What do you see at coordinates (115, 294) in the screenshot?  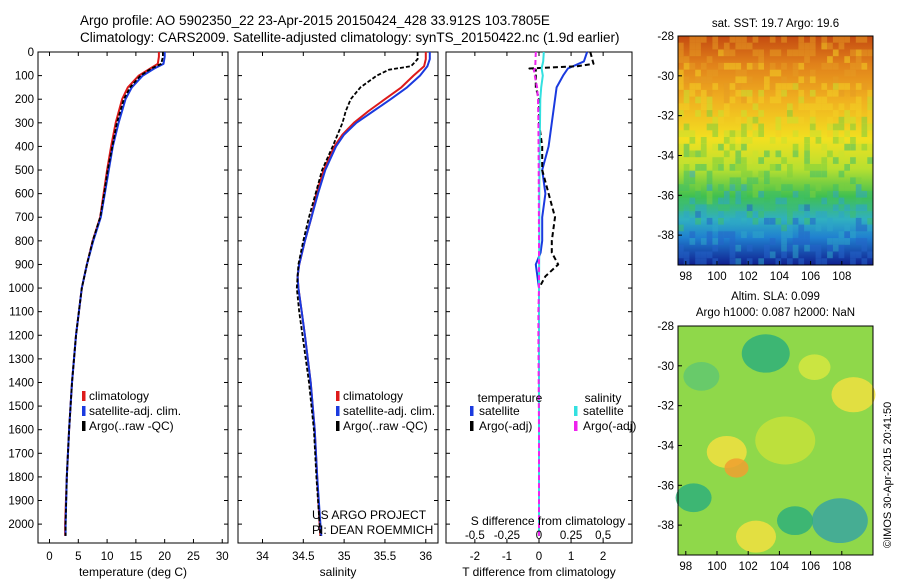 I see `series-satellite-adj-clim-` at bounding box center [115, 294].